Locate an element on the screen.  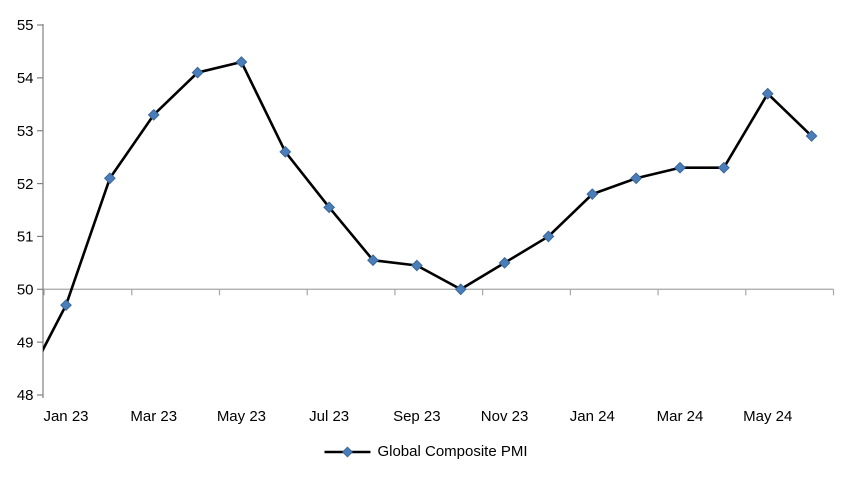
x-axis-label: May 24 is located at coordinates (767, 416).